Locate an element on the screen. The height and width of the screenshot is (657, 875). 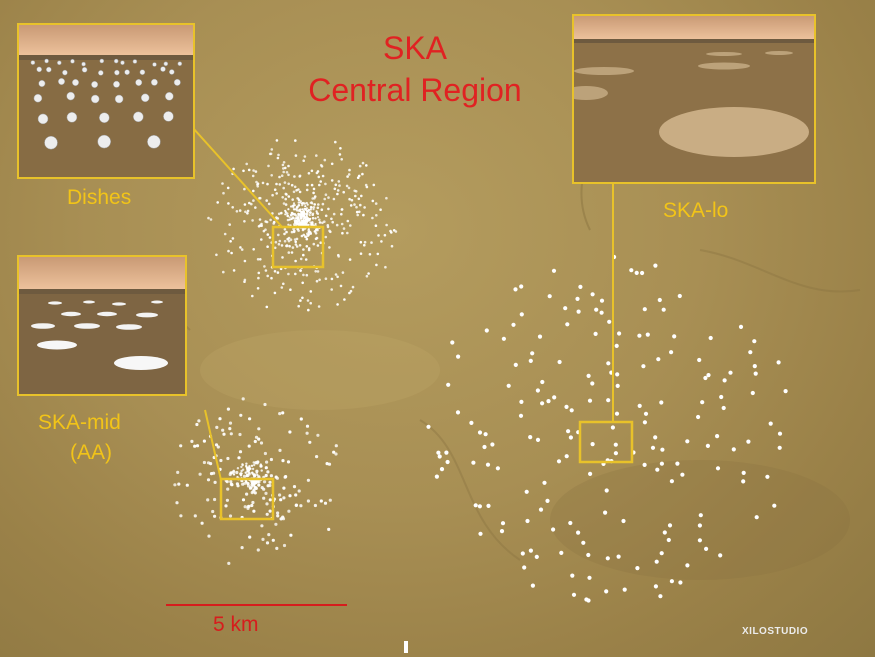
title-line-1: SKA is located at coordinates (415, 48).